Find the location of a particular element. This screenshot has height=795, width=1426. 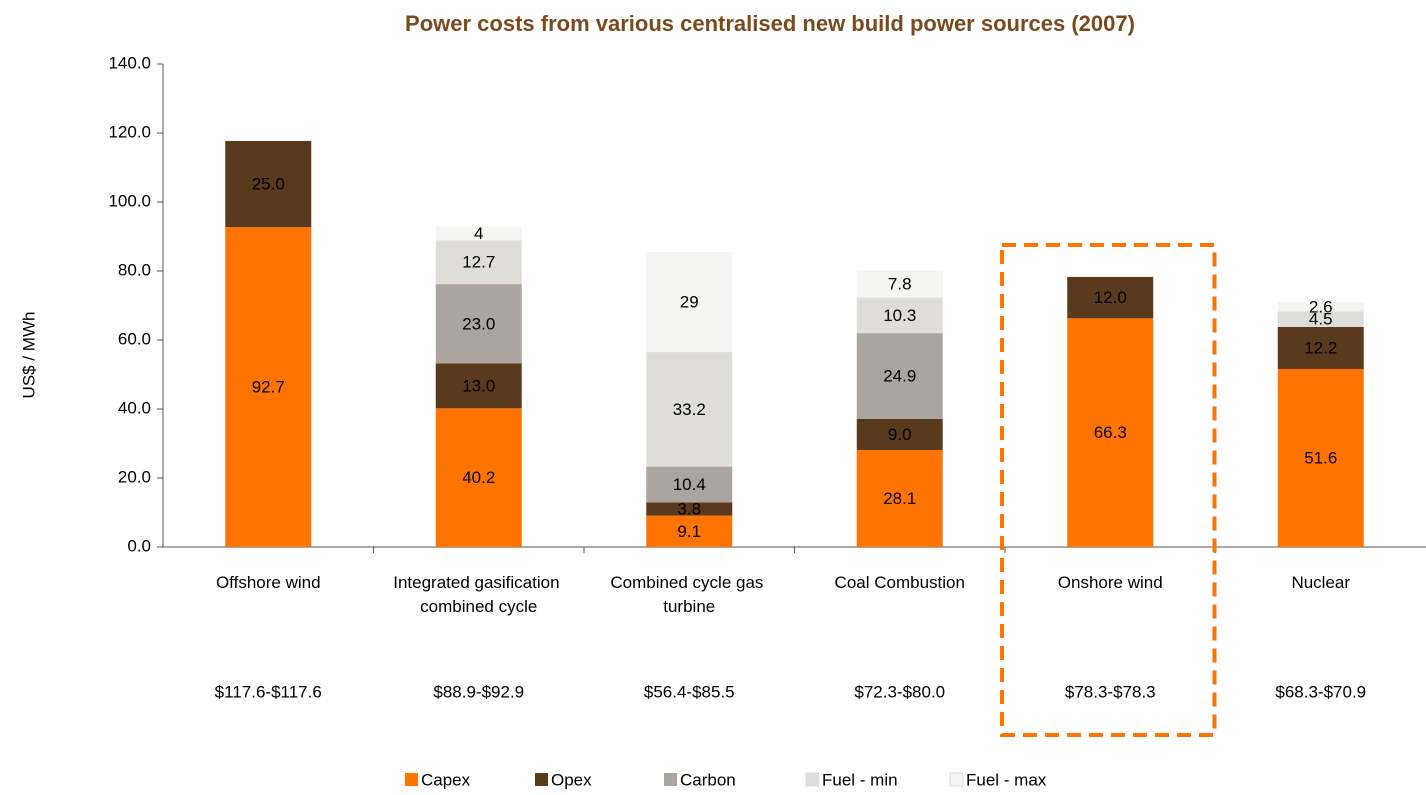

x-tick-label: Coal Combustion is located at coordinates (900, 582).